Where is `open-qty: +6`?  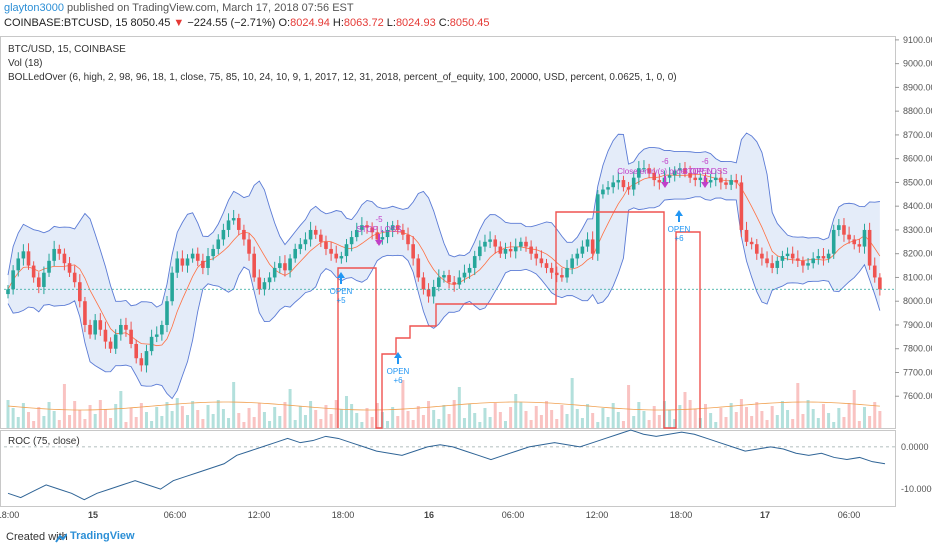 open-qty: +6 is located at coordinates (679, 238).